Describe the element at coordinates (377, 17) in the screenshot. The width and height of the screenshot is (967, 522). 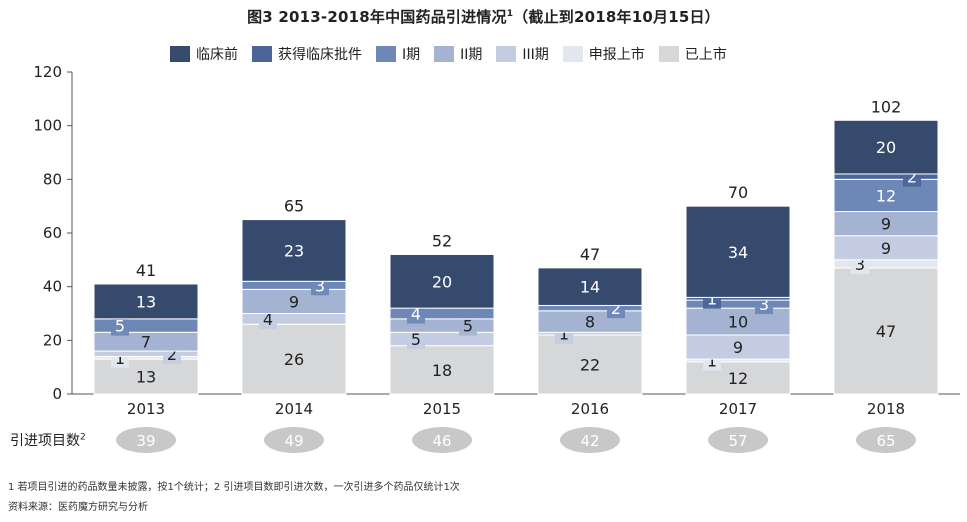
I see `chart-title-text: 图3 2013-2018年中国药品引进情况` at that location.